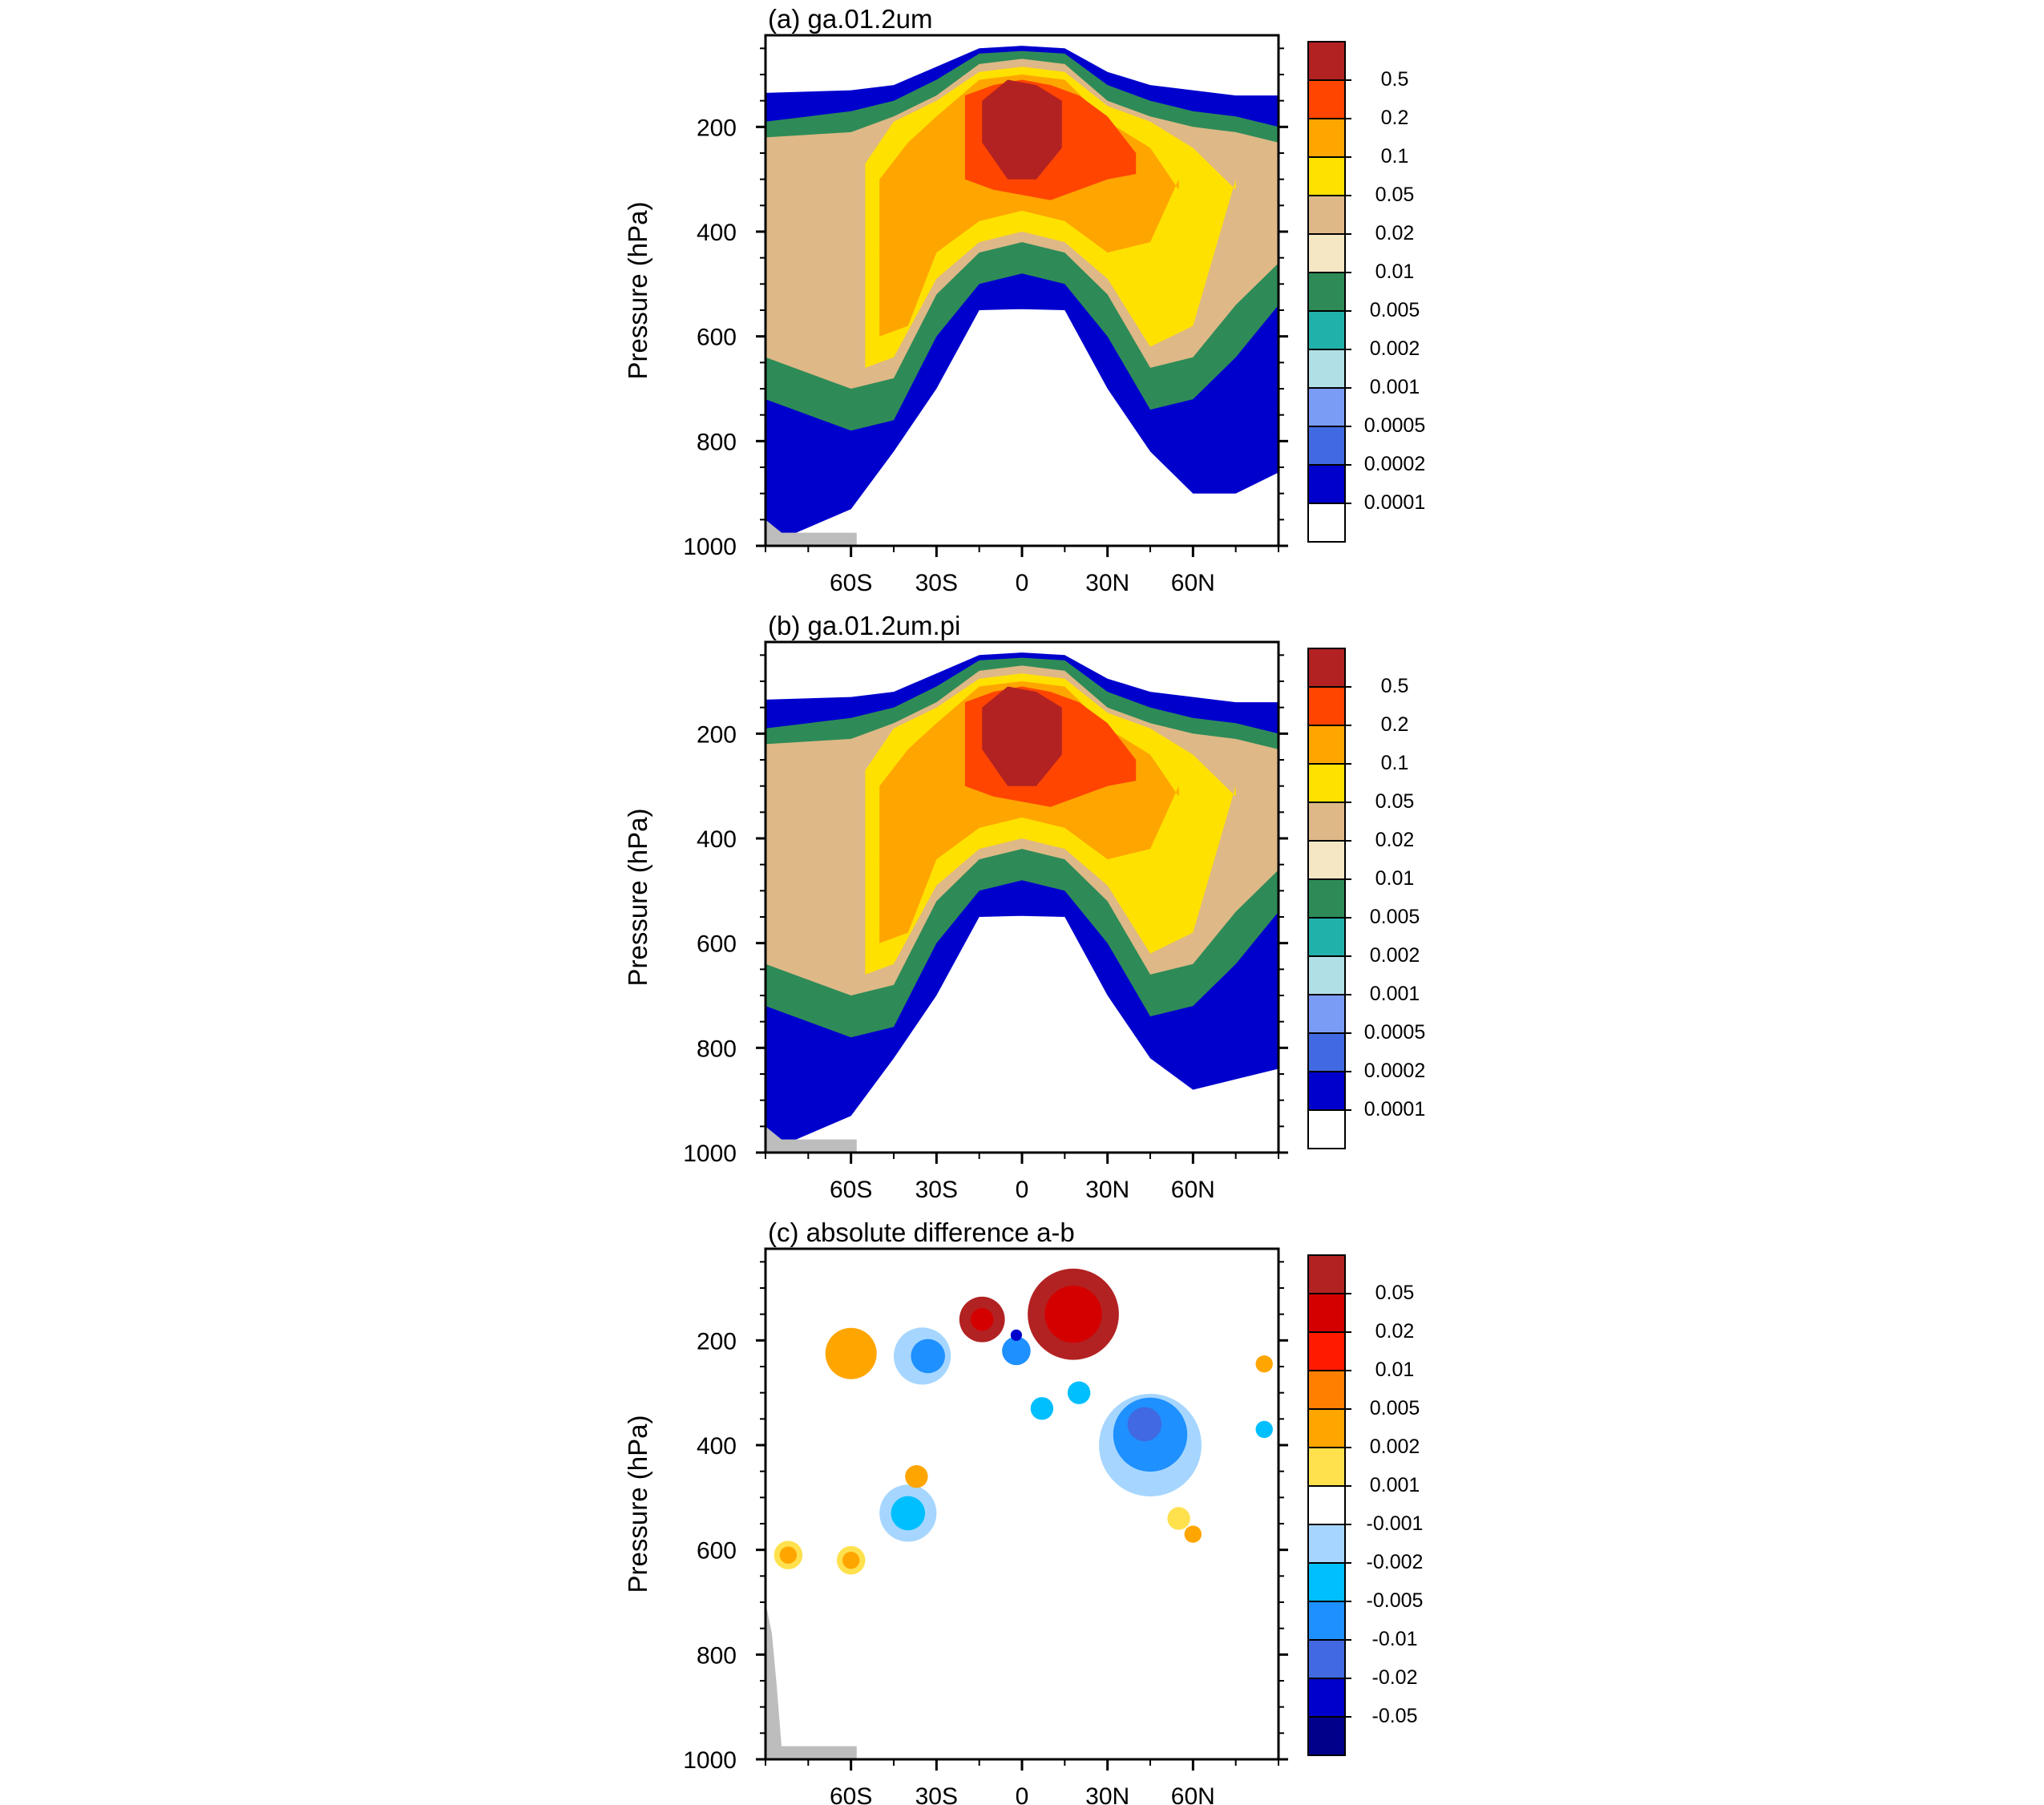 The image size is (2044, 1805). I want to click on p1-topography-mask, so click(811, 1139).